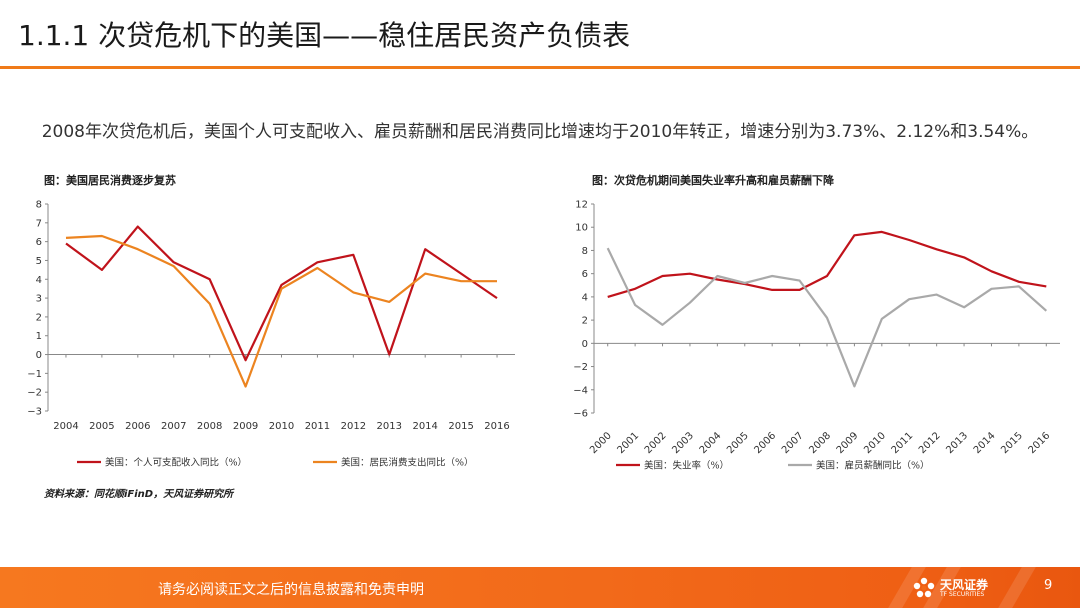  Describe the element at coordinates (581, 228) in the screenshot. I see `y-tick-label: 10` at that location.